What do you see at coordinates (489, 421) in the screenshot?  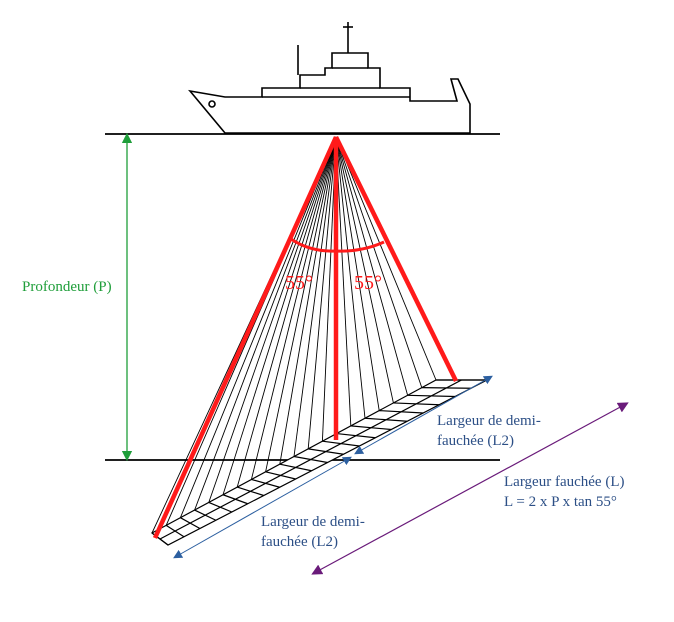 I see `half-swath-right-label-line1: Largeur de demi-` at bounding box center [489, 421].